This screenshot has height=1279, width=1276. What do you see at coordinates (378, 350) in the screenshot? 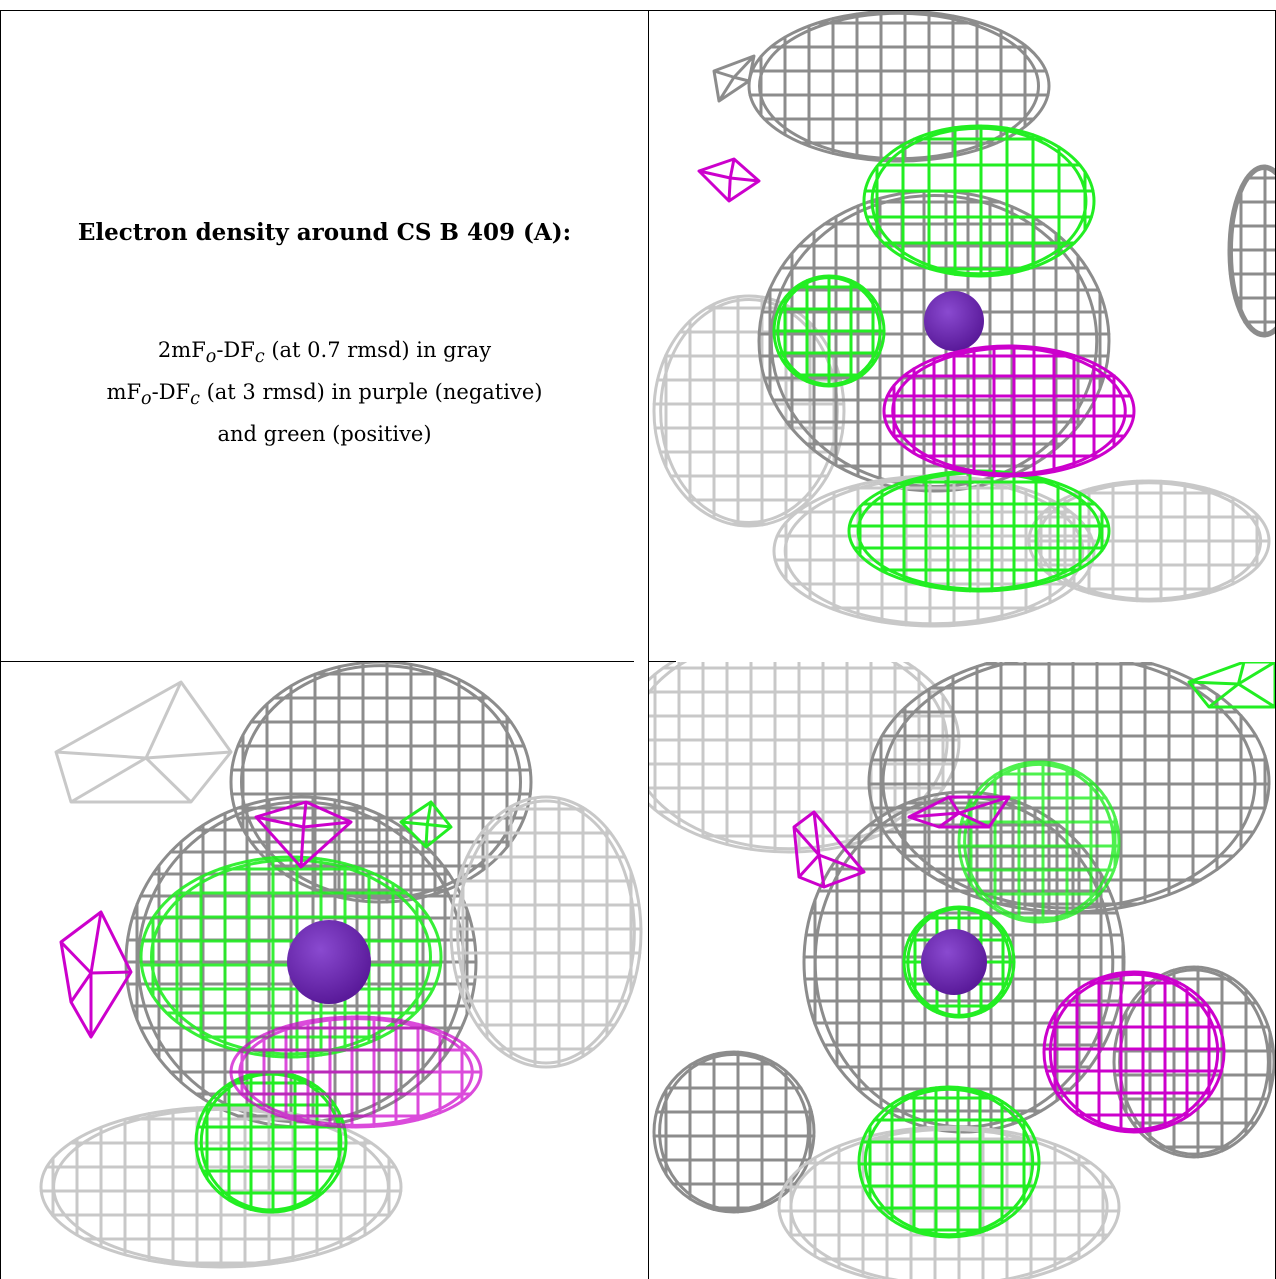
I see `line1-c: (at 0.7 rmsd) in gray` at bounding box center [378, 350].